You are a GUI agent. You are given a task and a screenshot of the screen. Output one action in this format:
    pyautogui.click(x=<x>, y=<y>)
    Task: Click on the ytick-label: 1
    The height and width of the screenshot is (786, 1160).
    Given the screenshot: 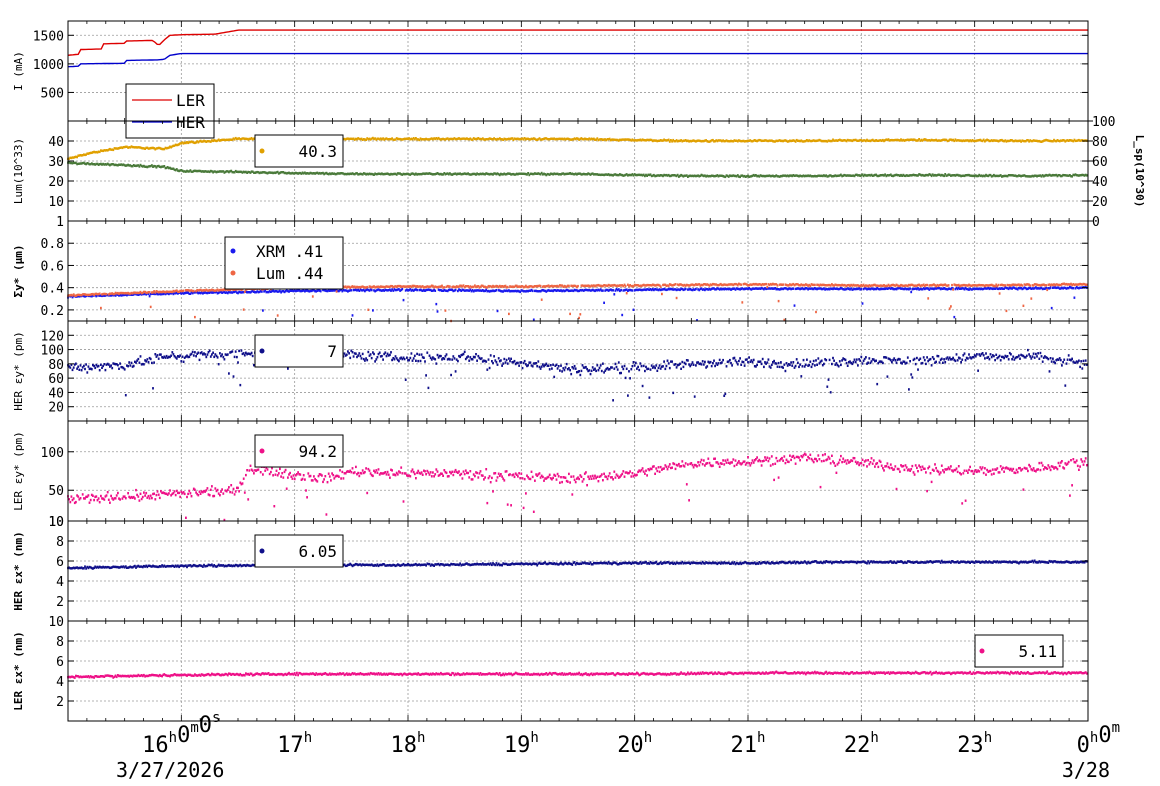 What is the action you would take?
    pyautogui.click(x=60, y=222)
    